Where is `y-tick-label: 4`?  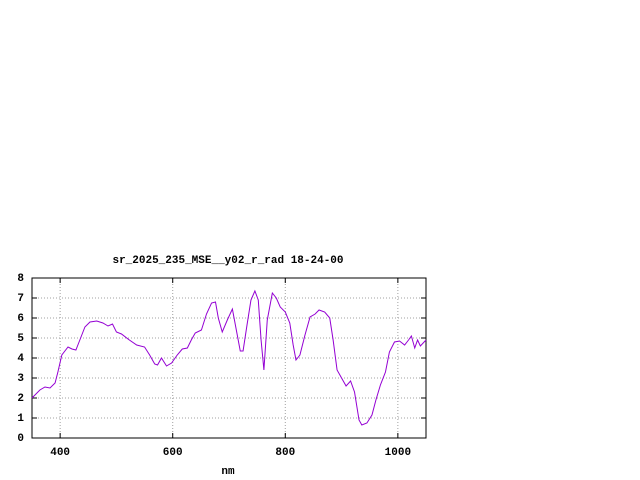
y-tick-label: 4 is located at coordinates (20, 359).